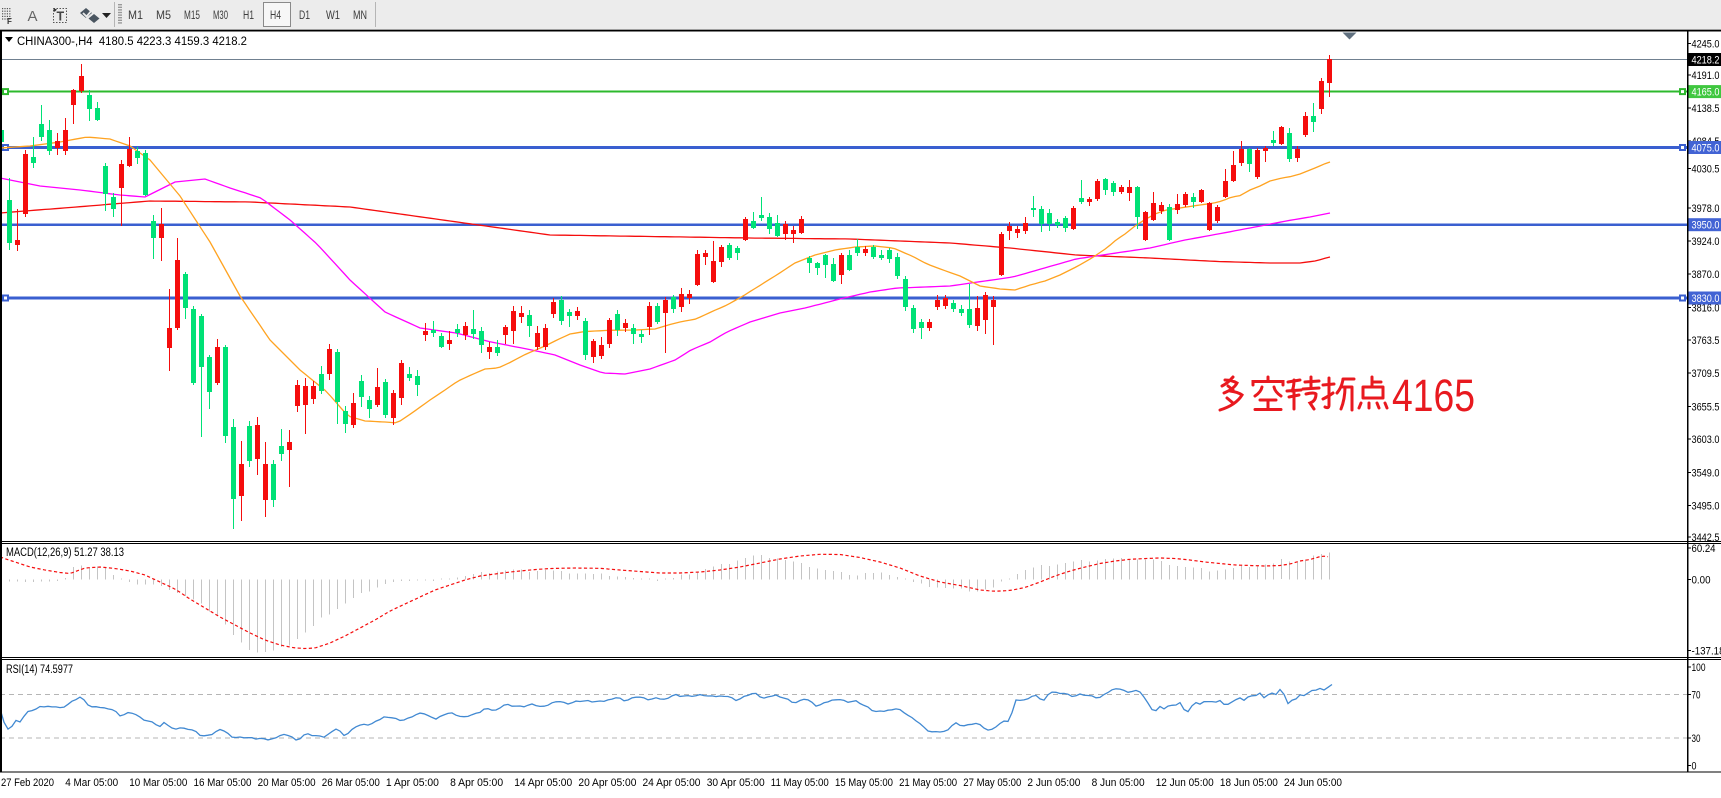 The image size is (1721, 798). What do you see at coordinates (1706, 93) in the screenshot?
I see `svg-text: 4165.0` at bounding box center [1706, 93].